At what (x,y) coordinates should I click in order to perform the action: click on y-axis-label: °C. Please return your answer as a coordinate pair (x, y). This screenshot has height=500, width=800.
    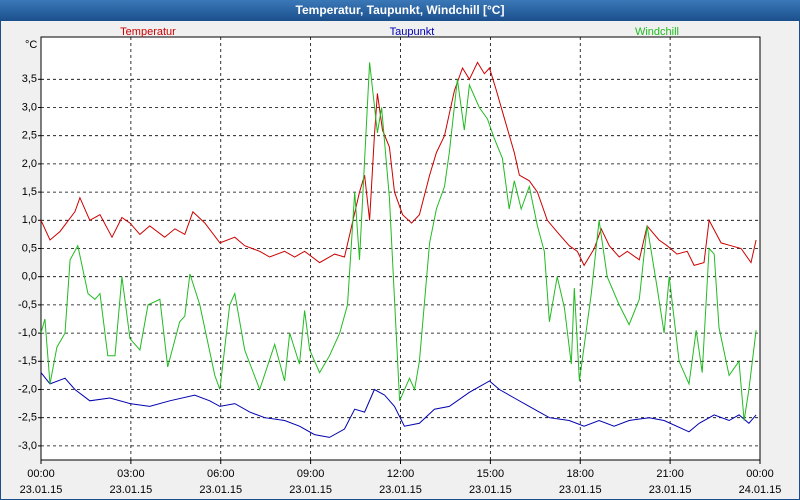
    Looking at the image, I should click on (31, 45).